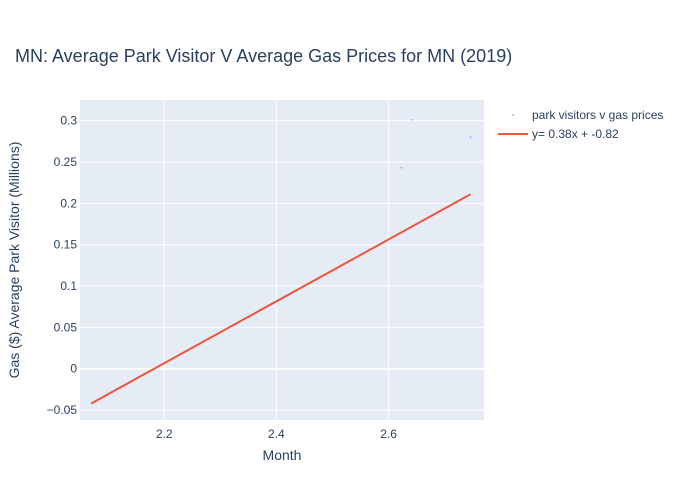  What do you see at coordinates (73, 369) in the screenshot?
I see `y-tick-label: 0` at bounding box center [73, 369].